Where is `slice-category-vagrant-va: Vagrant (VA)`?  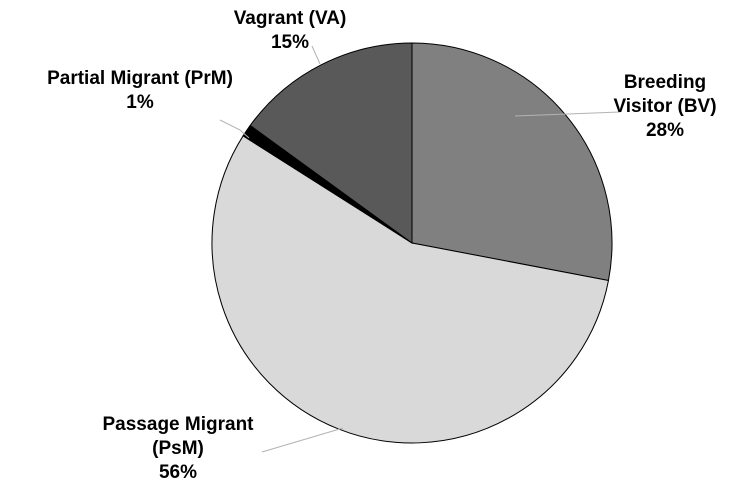
slice-category-vagrant-va: Vagrant (VA) is located at coordinates (290, 18).